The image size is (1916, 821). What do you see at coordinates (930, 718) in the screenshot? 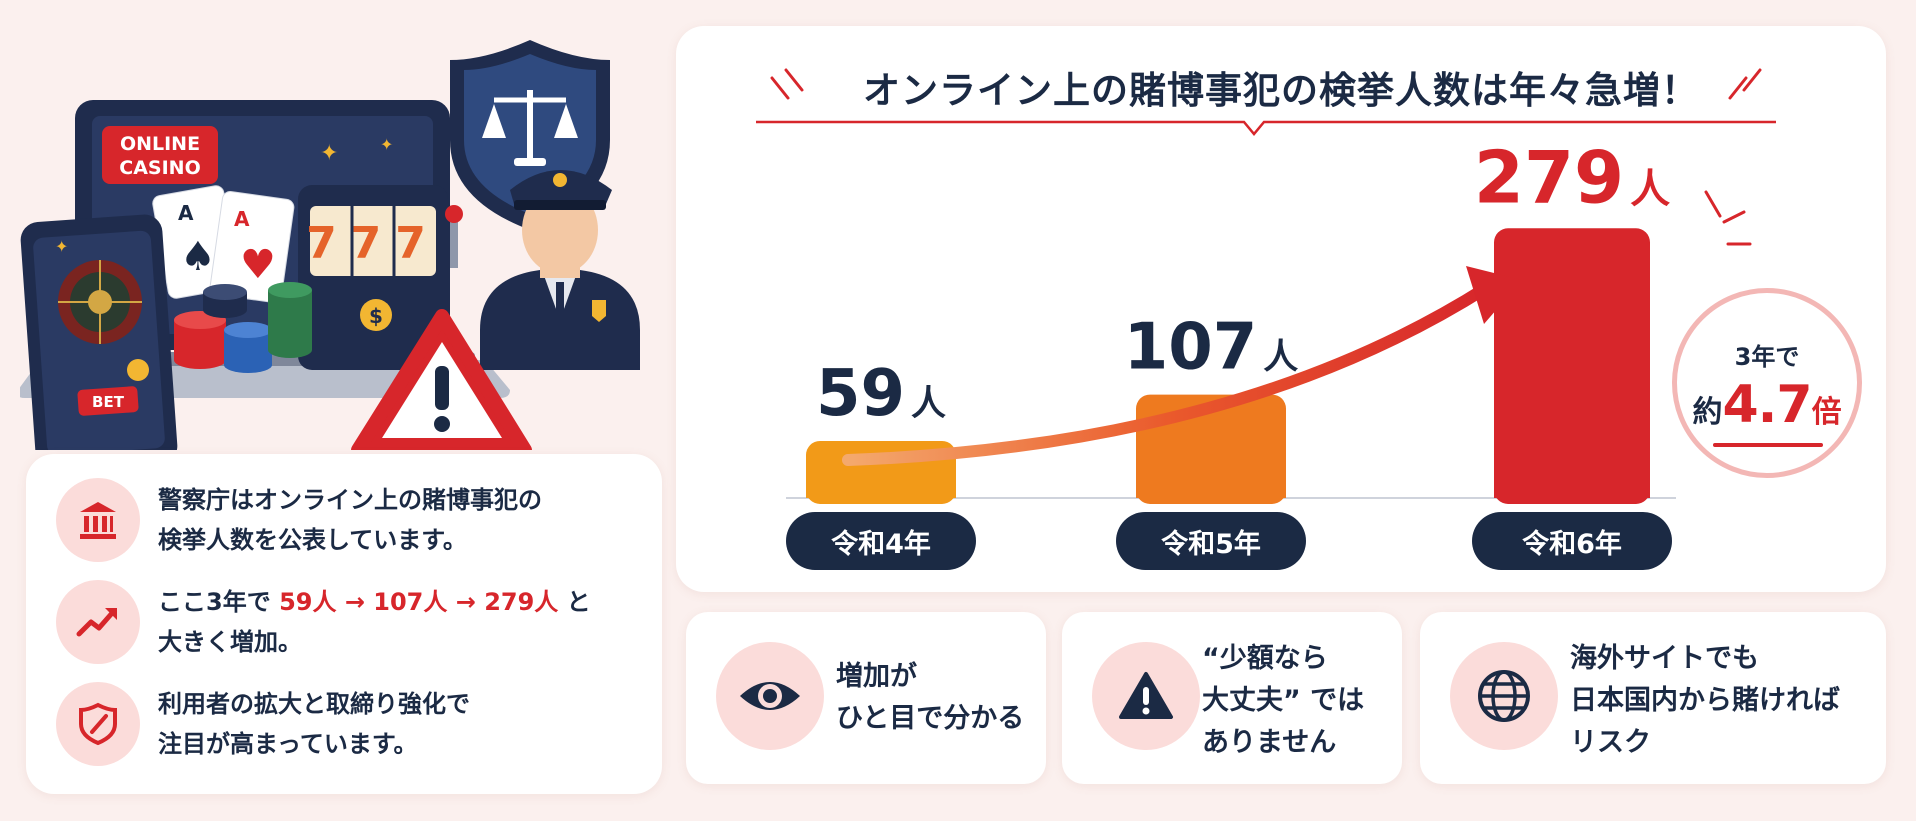
I see `note-line2: ひと目で分かる` at bounding box center [930, 718].